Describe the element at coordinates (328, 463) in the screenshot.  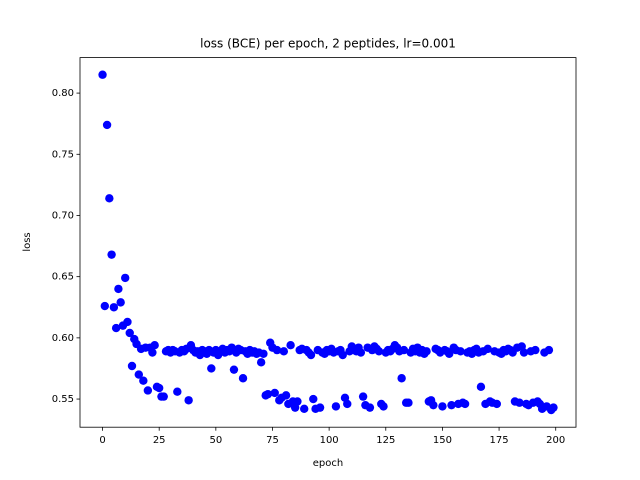
I see `x-axis-label: epoch` at that location.